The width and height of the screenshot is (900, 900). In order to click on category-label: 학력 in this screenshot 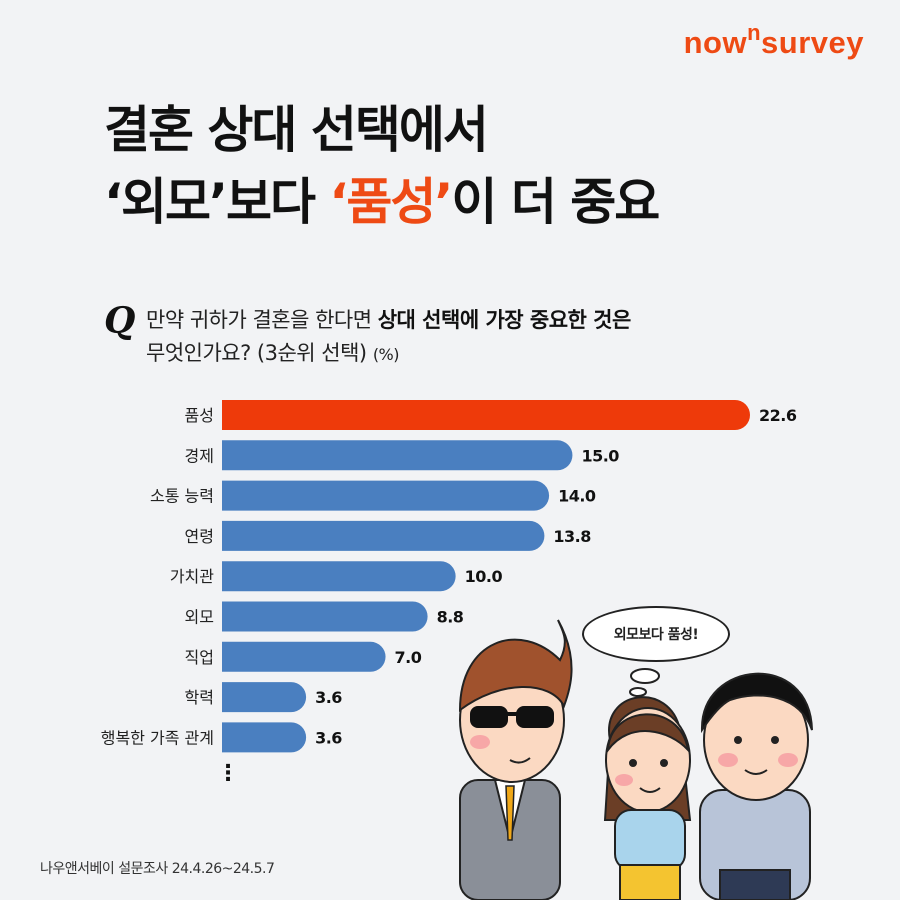, I will do `click(199, 697)`.